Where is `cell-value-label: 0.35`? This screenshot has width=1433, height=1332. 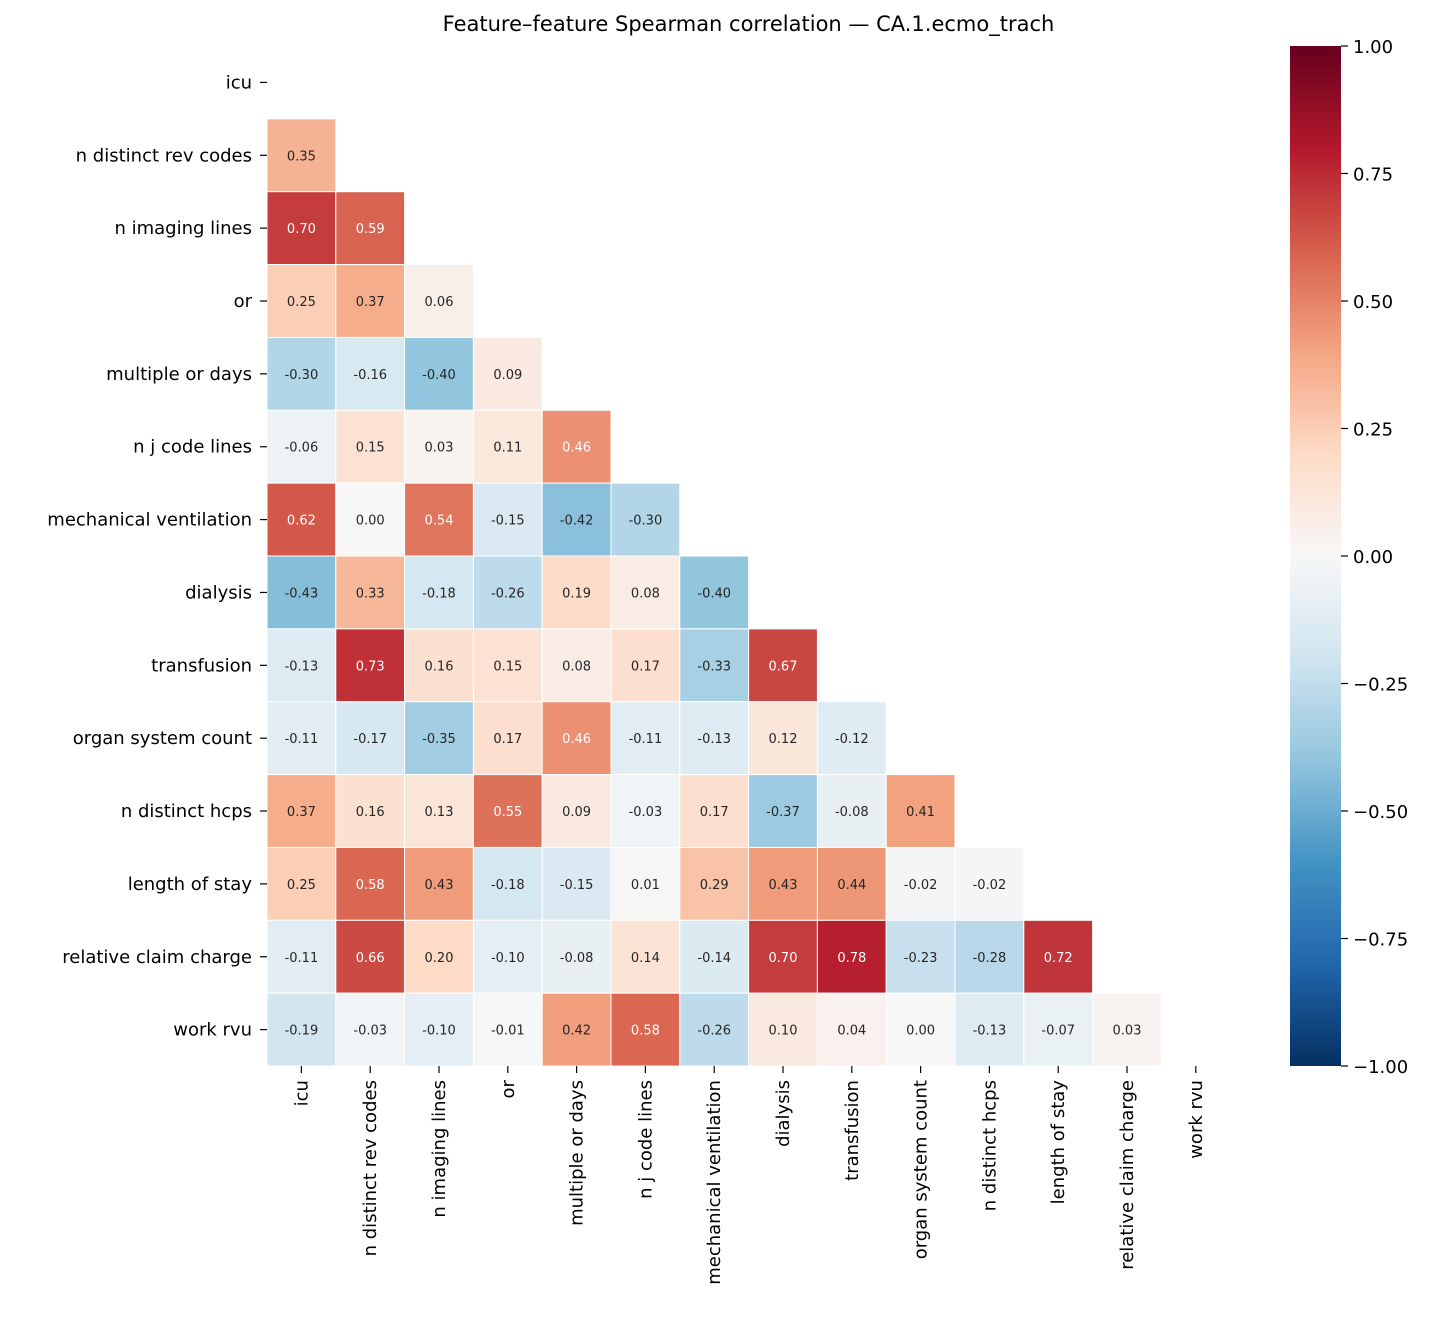
cell-value-label: 0.35 is located at coordinates (301, 156).